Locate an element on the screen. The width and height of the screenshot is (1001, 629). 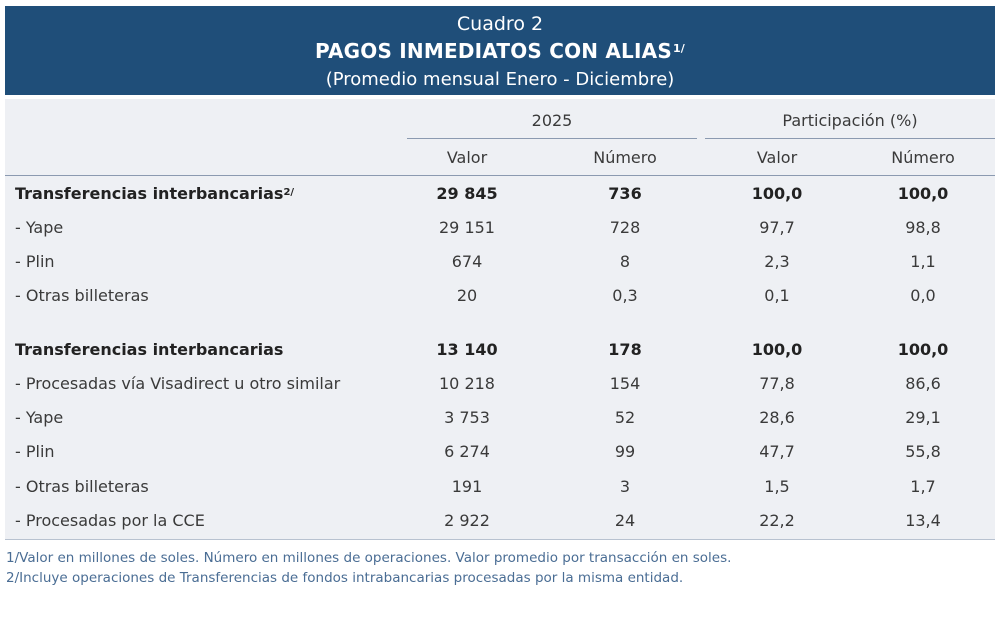
table-cell: 22,2 is located at coordinates (777, 520).